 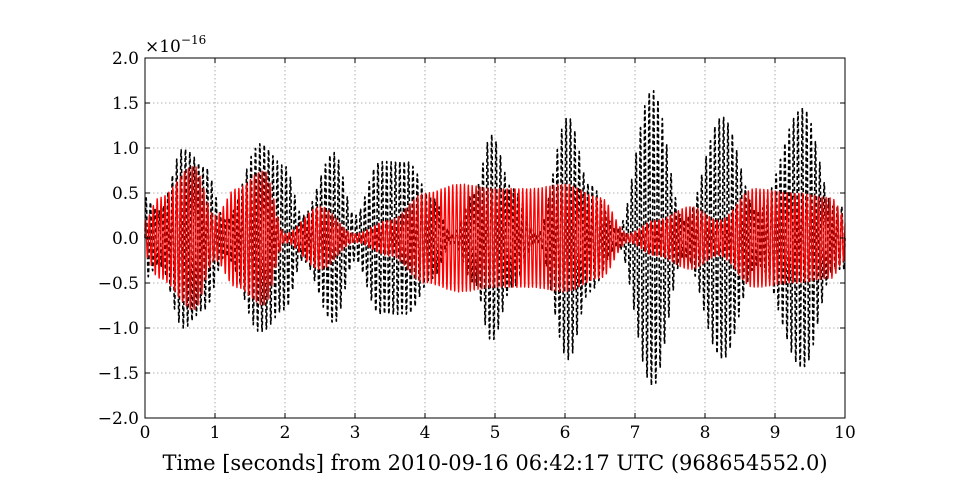 I want to click on y-offset-label: ×10⁻¹⁶, so click(x=175, y=45).